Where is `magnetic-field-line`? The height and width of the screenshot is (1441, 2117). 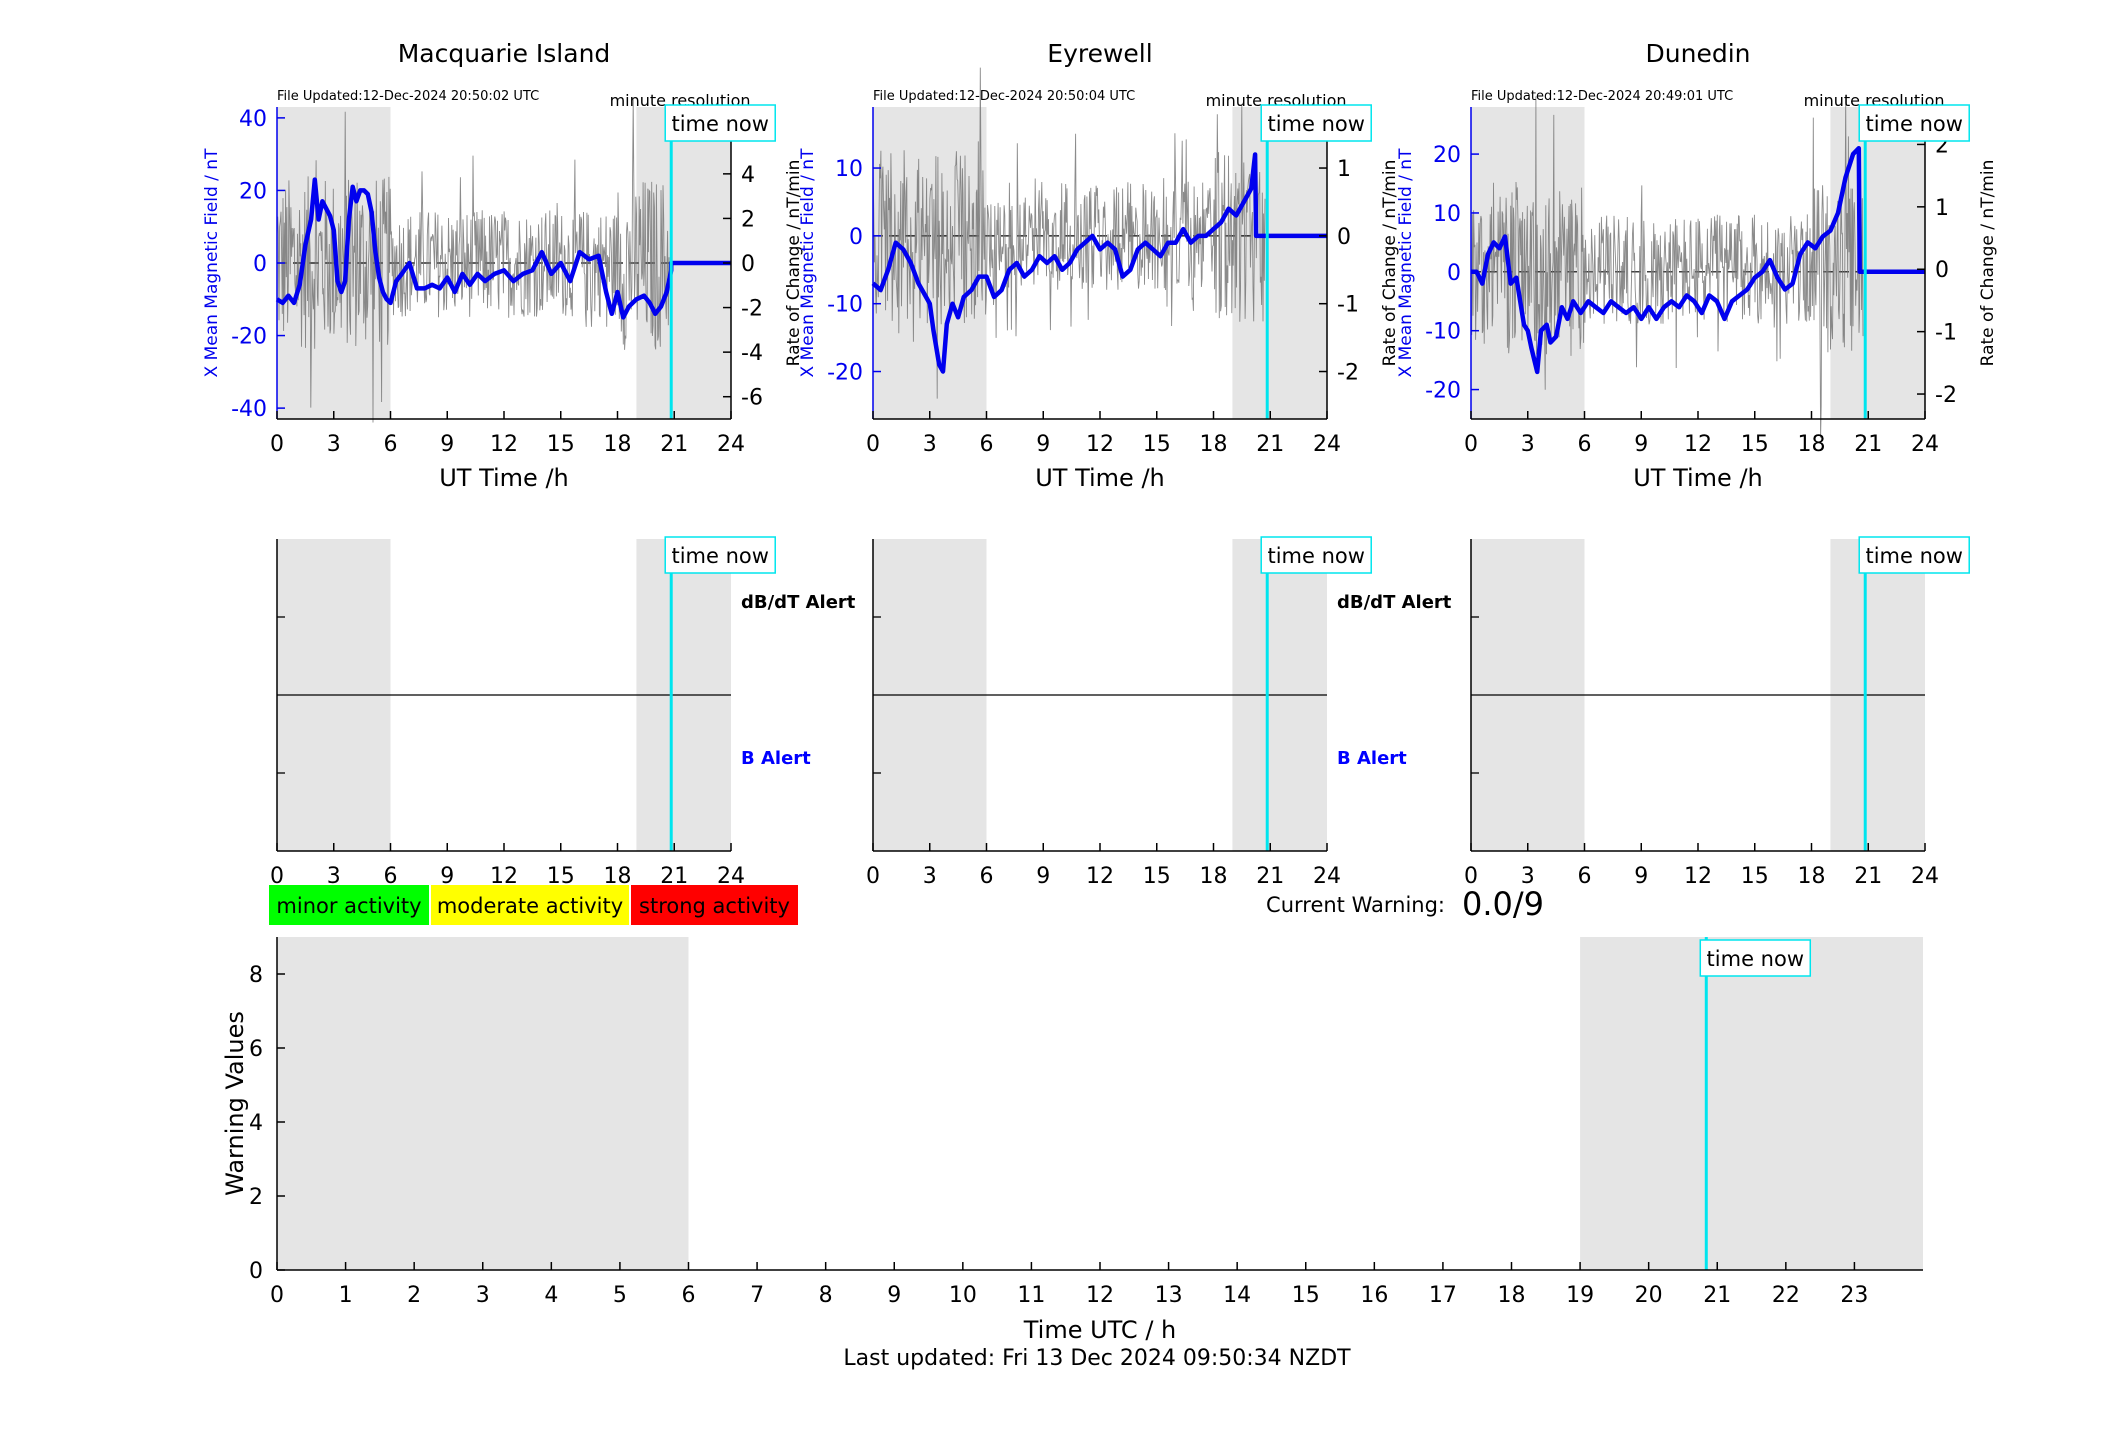
magnetic-field-line is located at coordinates (1099, 263).